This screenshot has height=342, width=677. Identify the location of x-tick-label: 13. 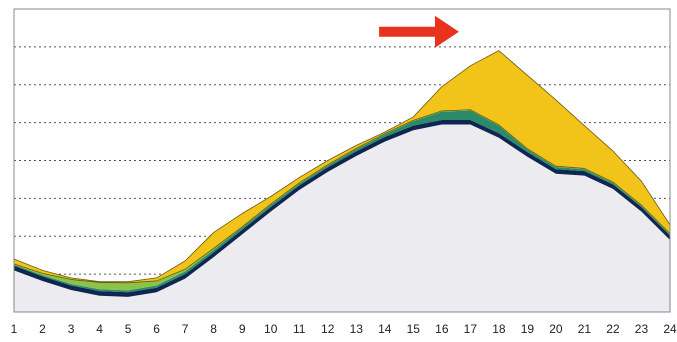
(357, 329).